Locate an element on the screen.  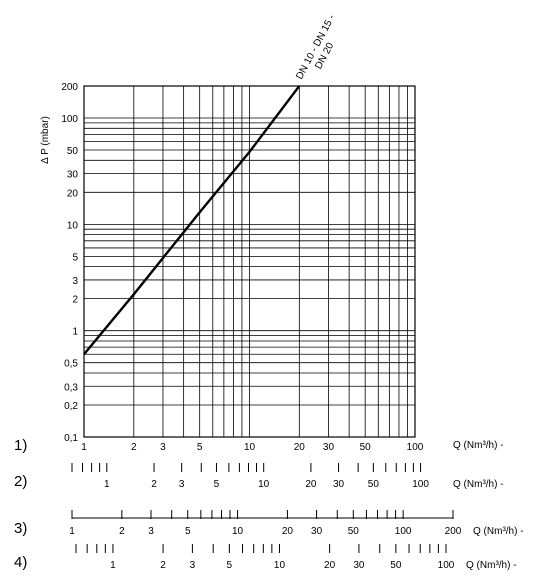
y-tick-label: 50 is located at coordinates (73, 151).